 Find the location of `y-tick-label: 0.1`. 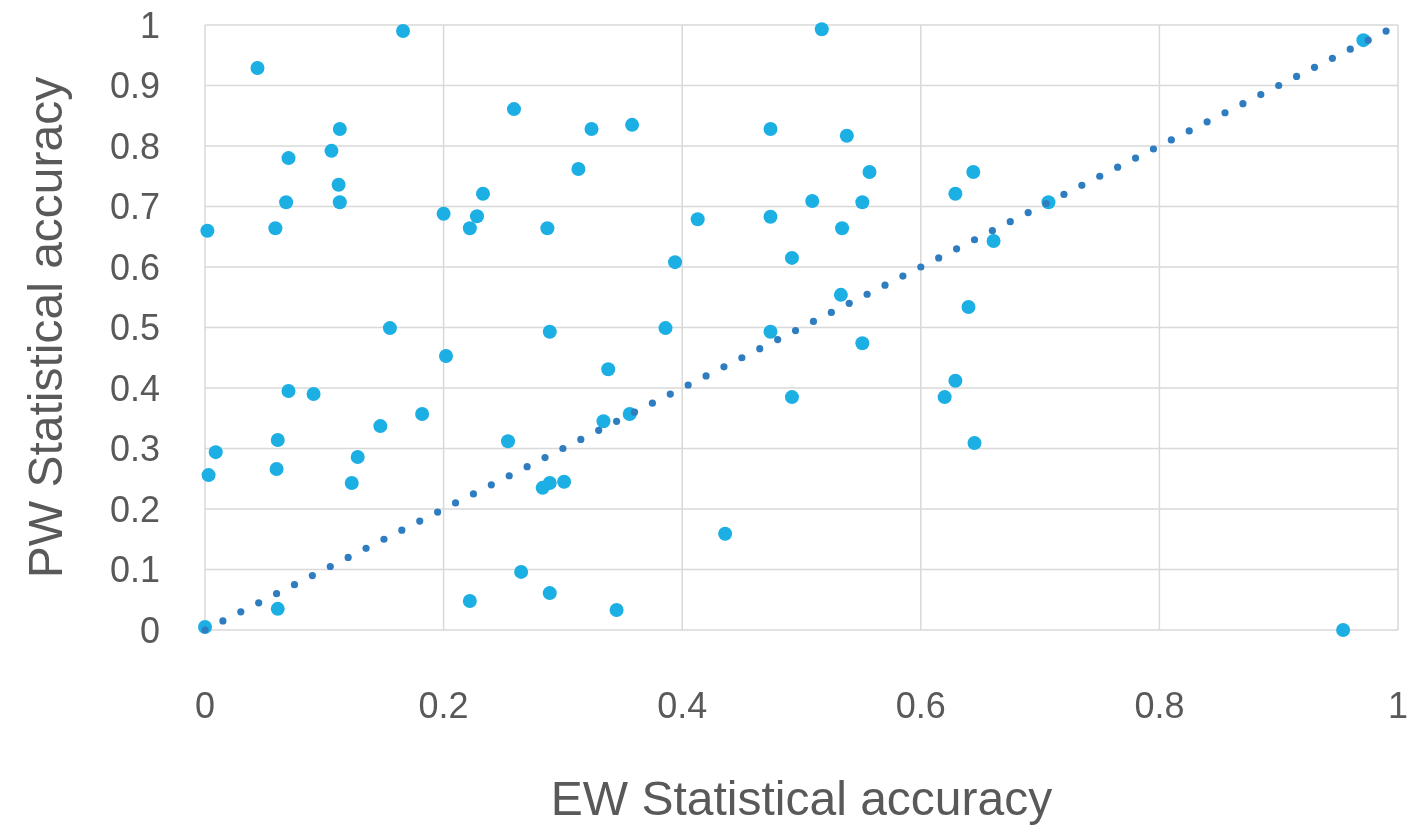

y-tick-label: 0.1 is located at coordinates (134, 570).